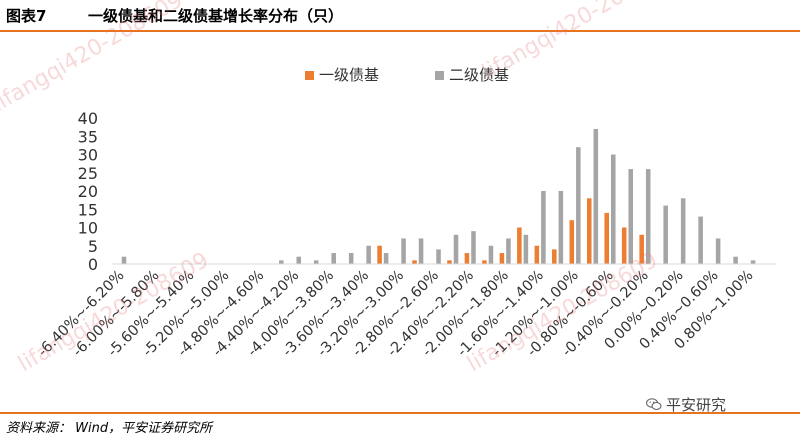 This screenshot has width=800, height=441. I want to click on wechat-name: 平安研究, so click(696, 405).